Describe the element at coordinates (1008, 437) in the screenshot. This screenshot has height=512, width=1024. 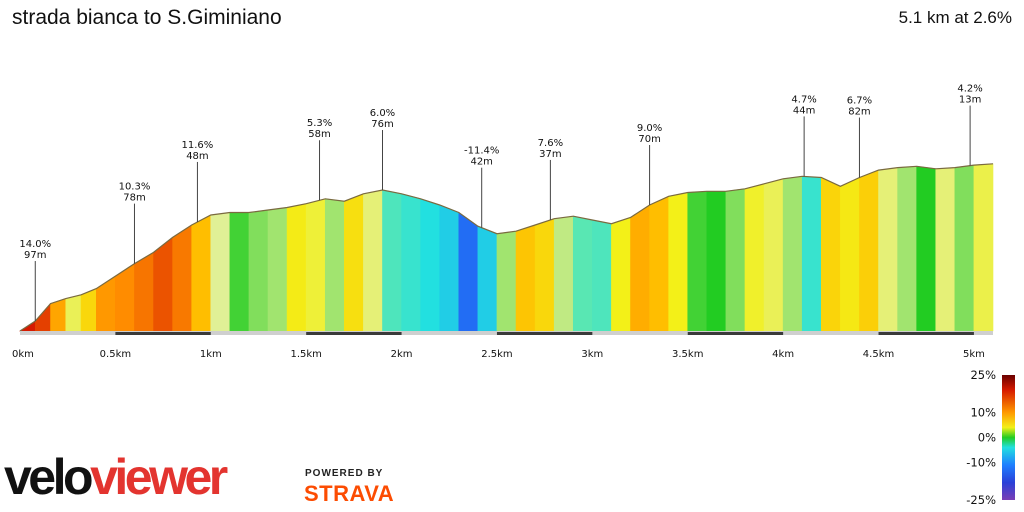
I see `color-scale-bar` at that location.